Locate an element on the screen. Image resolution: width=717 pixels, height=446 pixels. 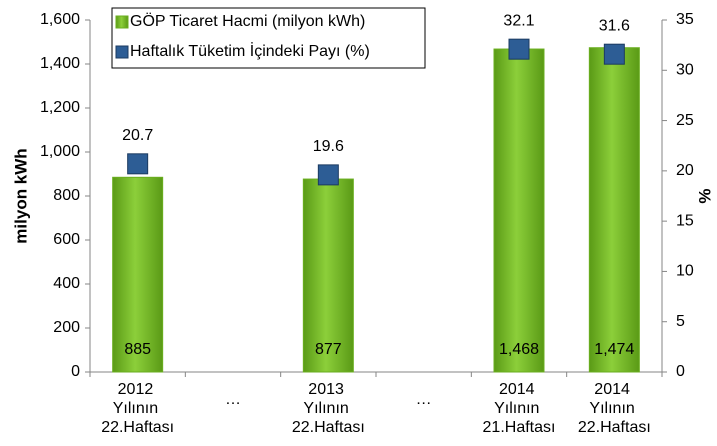
marker-value-label: 32.1 is located at coordinates (518, 20).